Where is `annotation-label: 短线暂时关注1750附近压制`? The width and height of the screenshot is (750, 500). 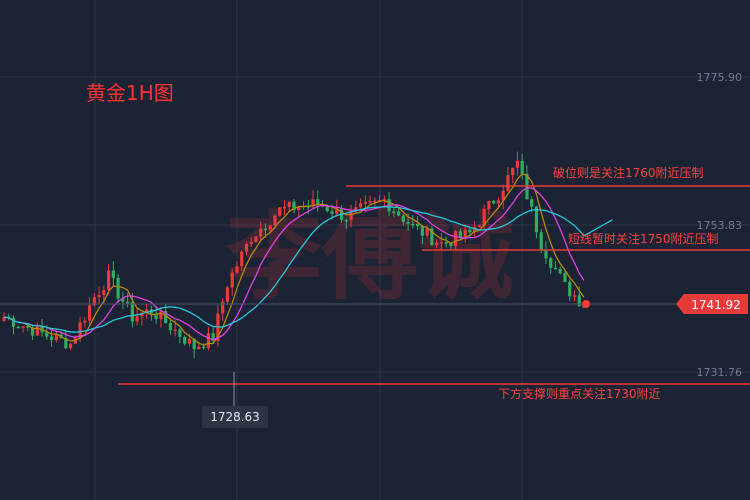
annotation-label: 短线暂时关注1750附近压制 is located at coordinates (643, 238).